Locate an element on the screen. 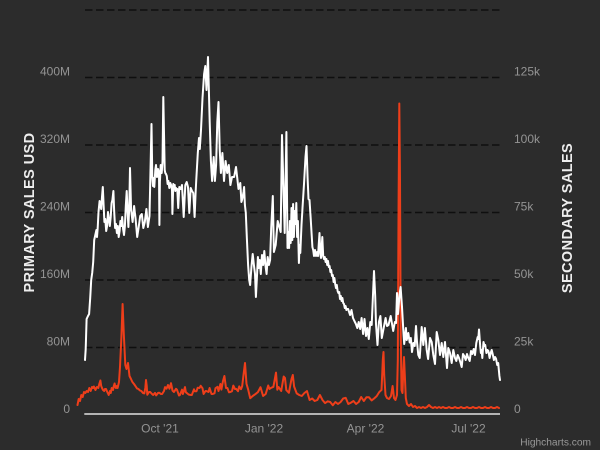  svg-text: Apr '22 is located at coordinates (366, 429).